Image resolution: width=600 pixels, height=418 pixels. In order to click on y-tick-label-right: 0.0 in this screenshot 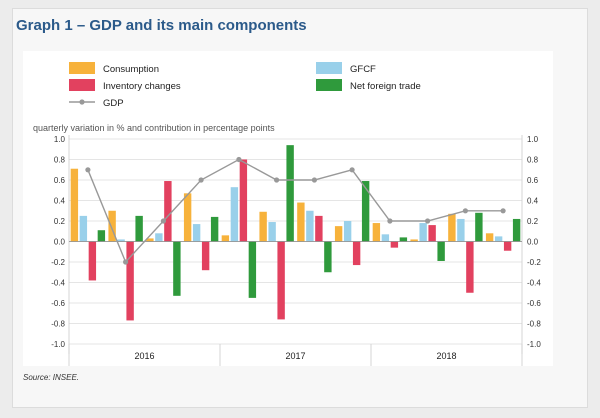, I will do `click(533, 242)`.